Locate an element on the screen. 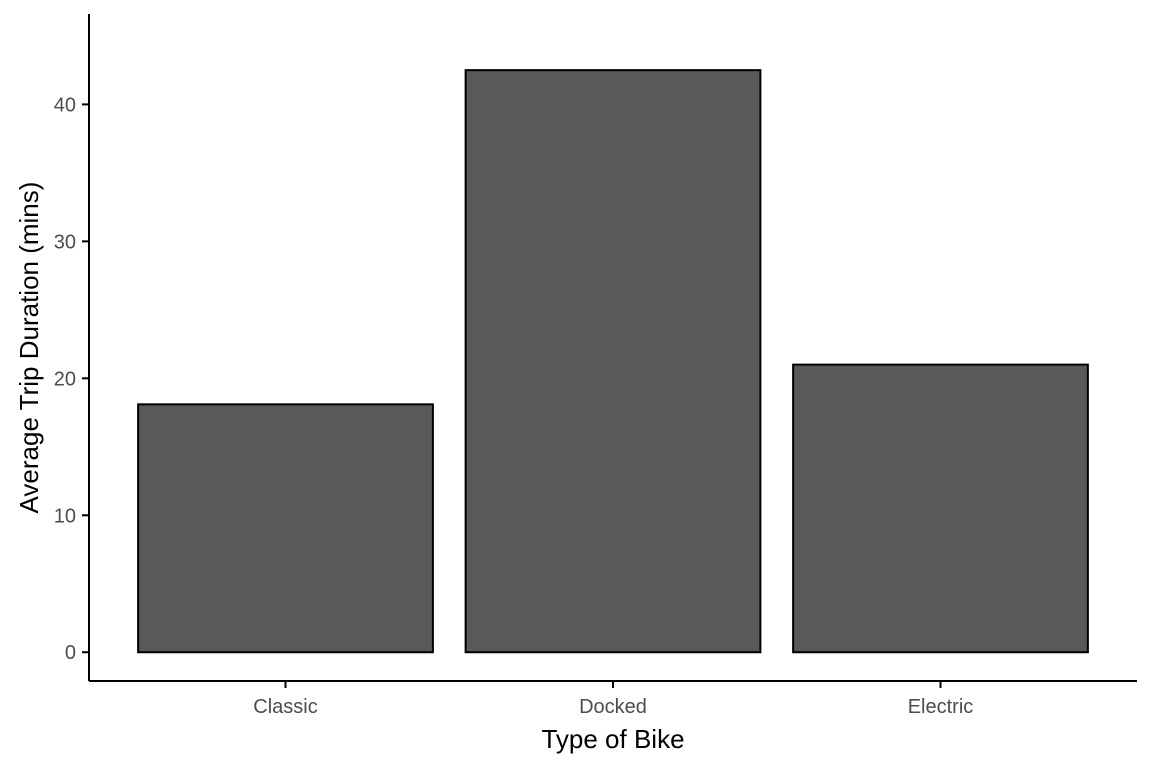 Image resolution: width=1152 pixels, height=773 pixels. y-tick-label: 30 is located at coordinates (65, 242).